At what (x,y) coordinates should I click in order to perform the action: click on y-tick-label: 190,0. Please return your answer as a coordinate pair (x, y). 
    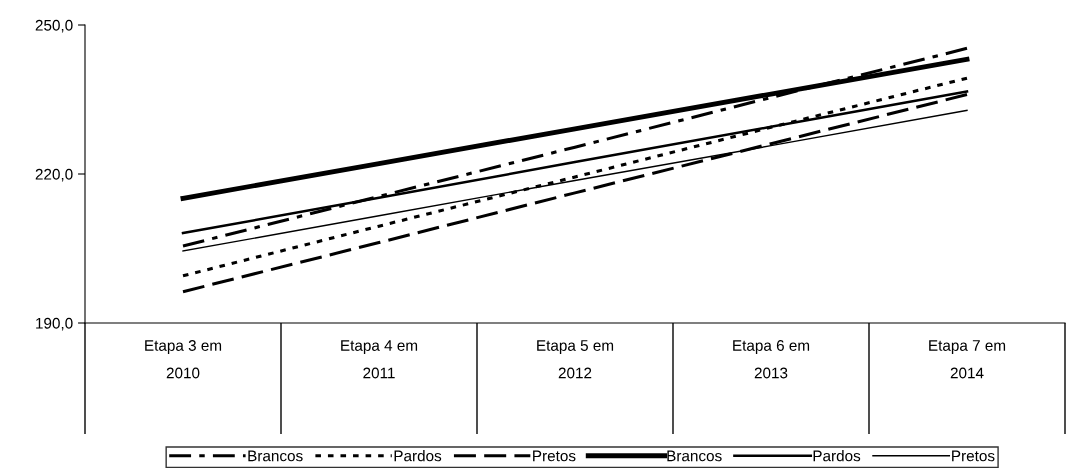
    Looking at the image, I should click on (54, 324).